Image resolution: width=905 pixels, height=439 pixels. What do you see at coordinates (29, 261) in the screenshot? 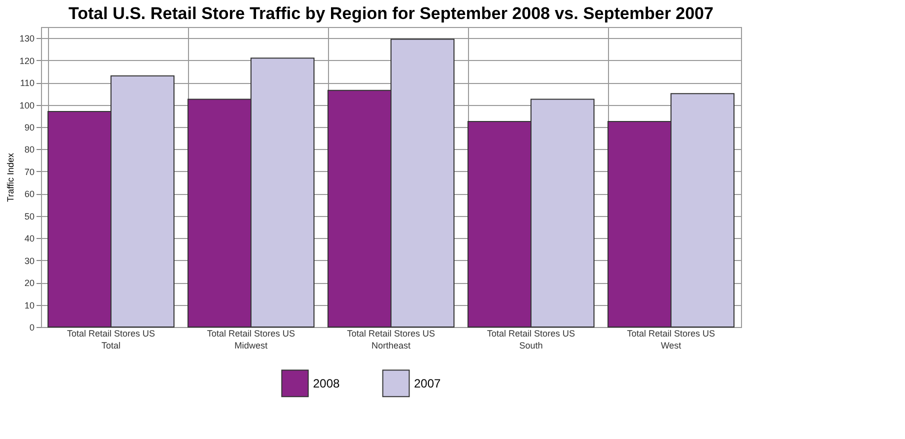
I see `y-tick-label: 30` at bounding box center [29, 261].